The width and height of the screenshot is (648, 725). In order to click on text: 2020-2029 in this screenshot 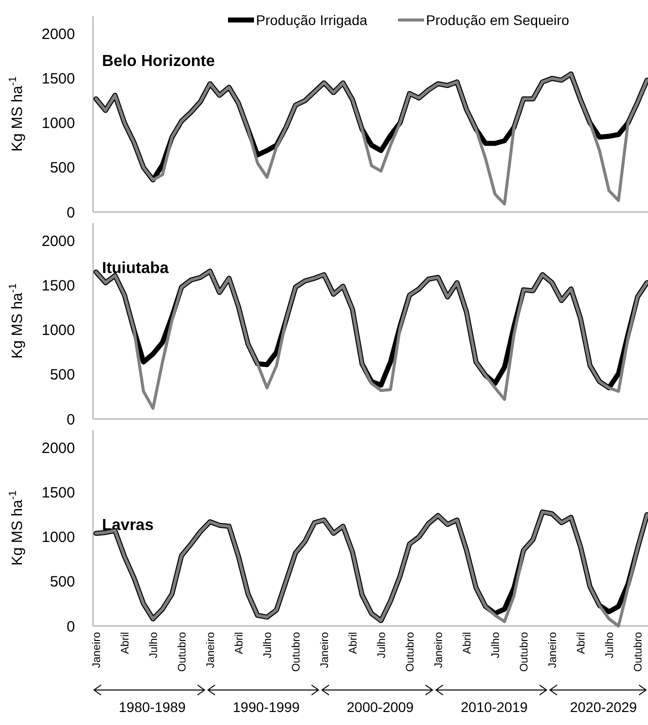, I will do `click(604, 707)`.